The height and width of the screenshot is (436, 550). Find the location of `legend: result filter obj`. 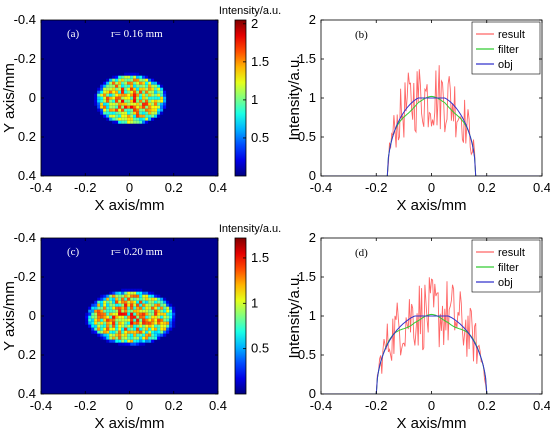

legend: result filter obj is located at coordinates (506, 48).